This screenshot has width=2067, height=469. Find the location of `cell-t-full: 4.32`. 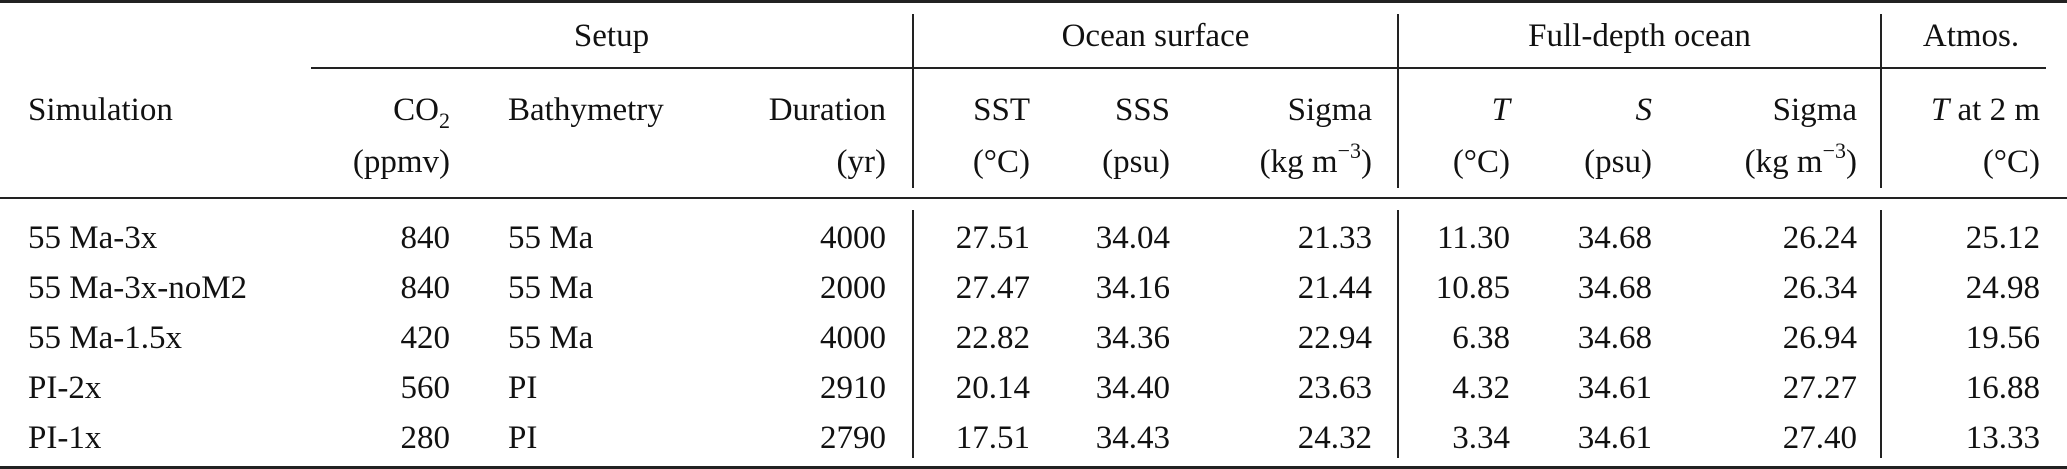

cell-t-full: 4.32 is located at coordinates (1481, 388).